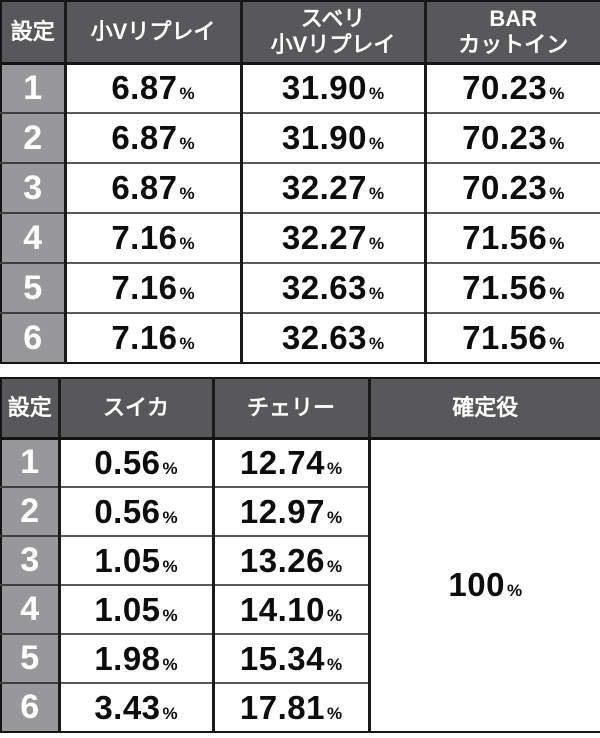 The height and width of the screenshot is (738, 600). I want to click on value: 13.26, so click(282, 560).